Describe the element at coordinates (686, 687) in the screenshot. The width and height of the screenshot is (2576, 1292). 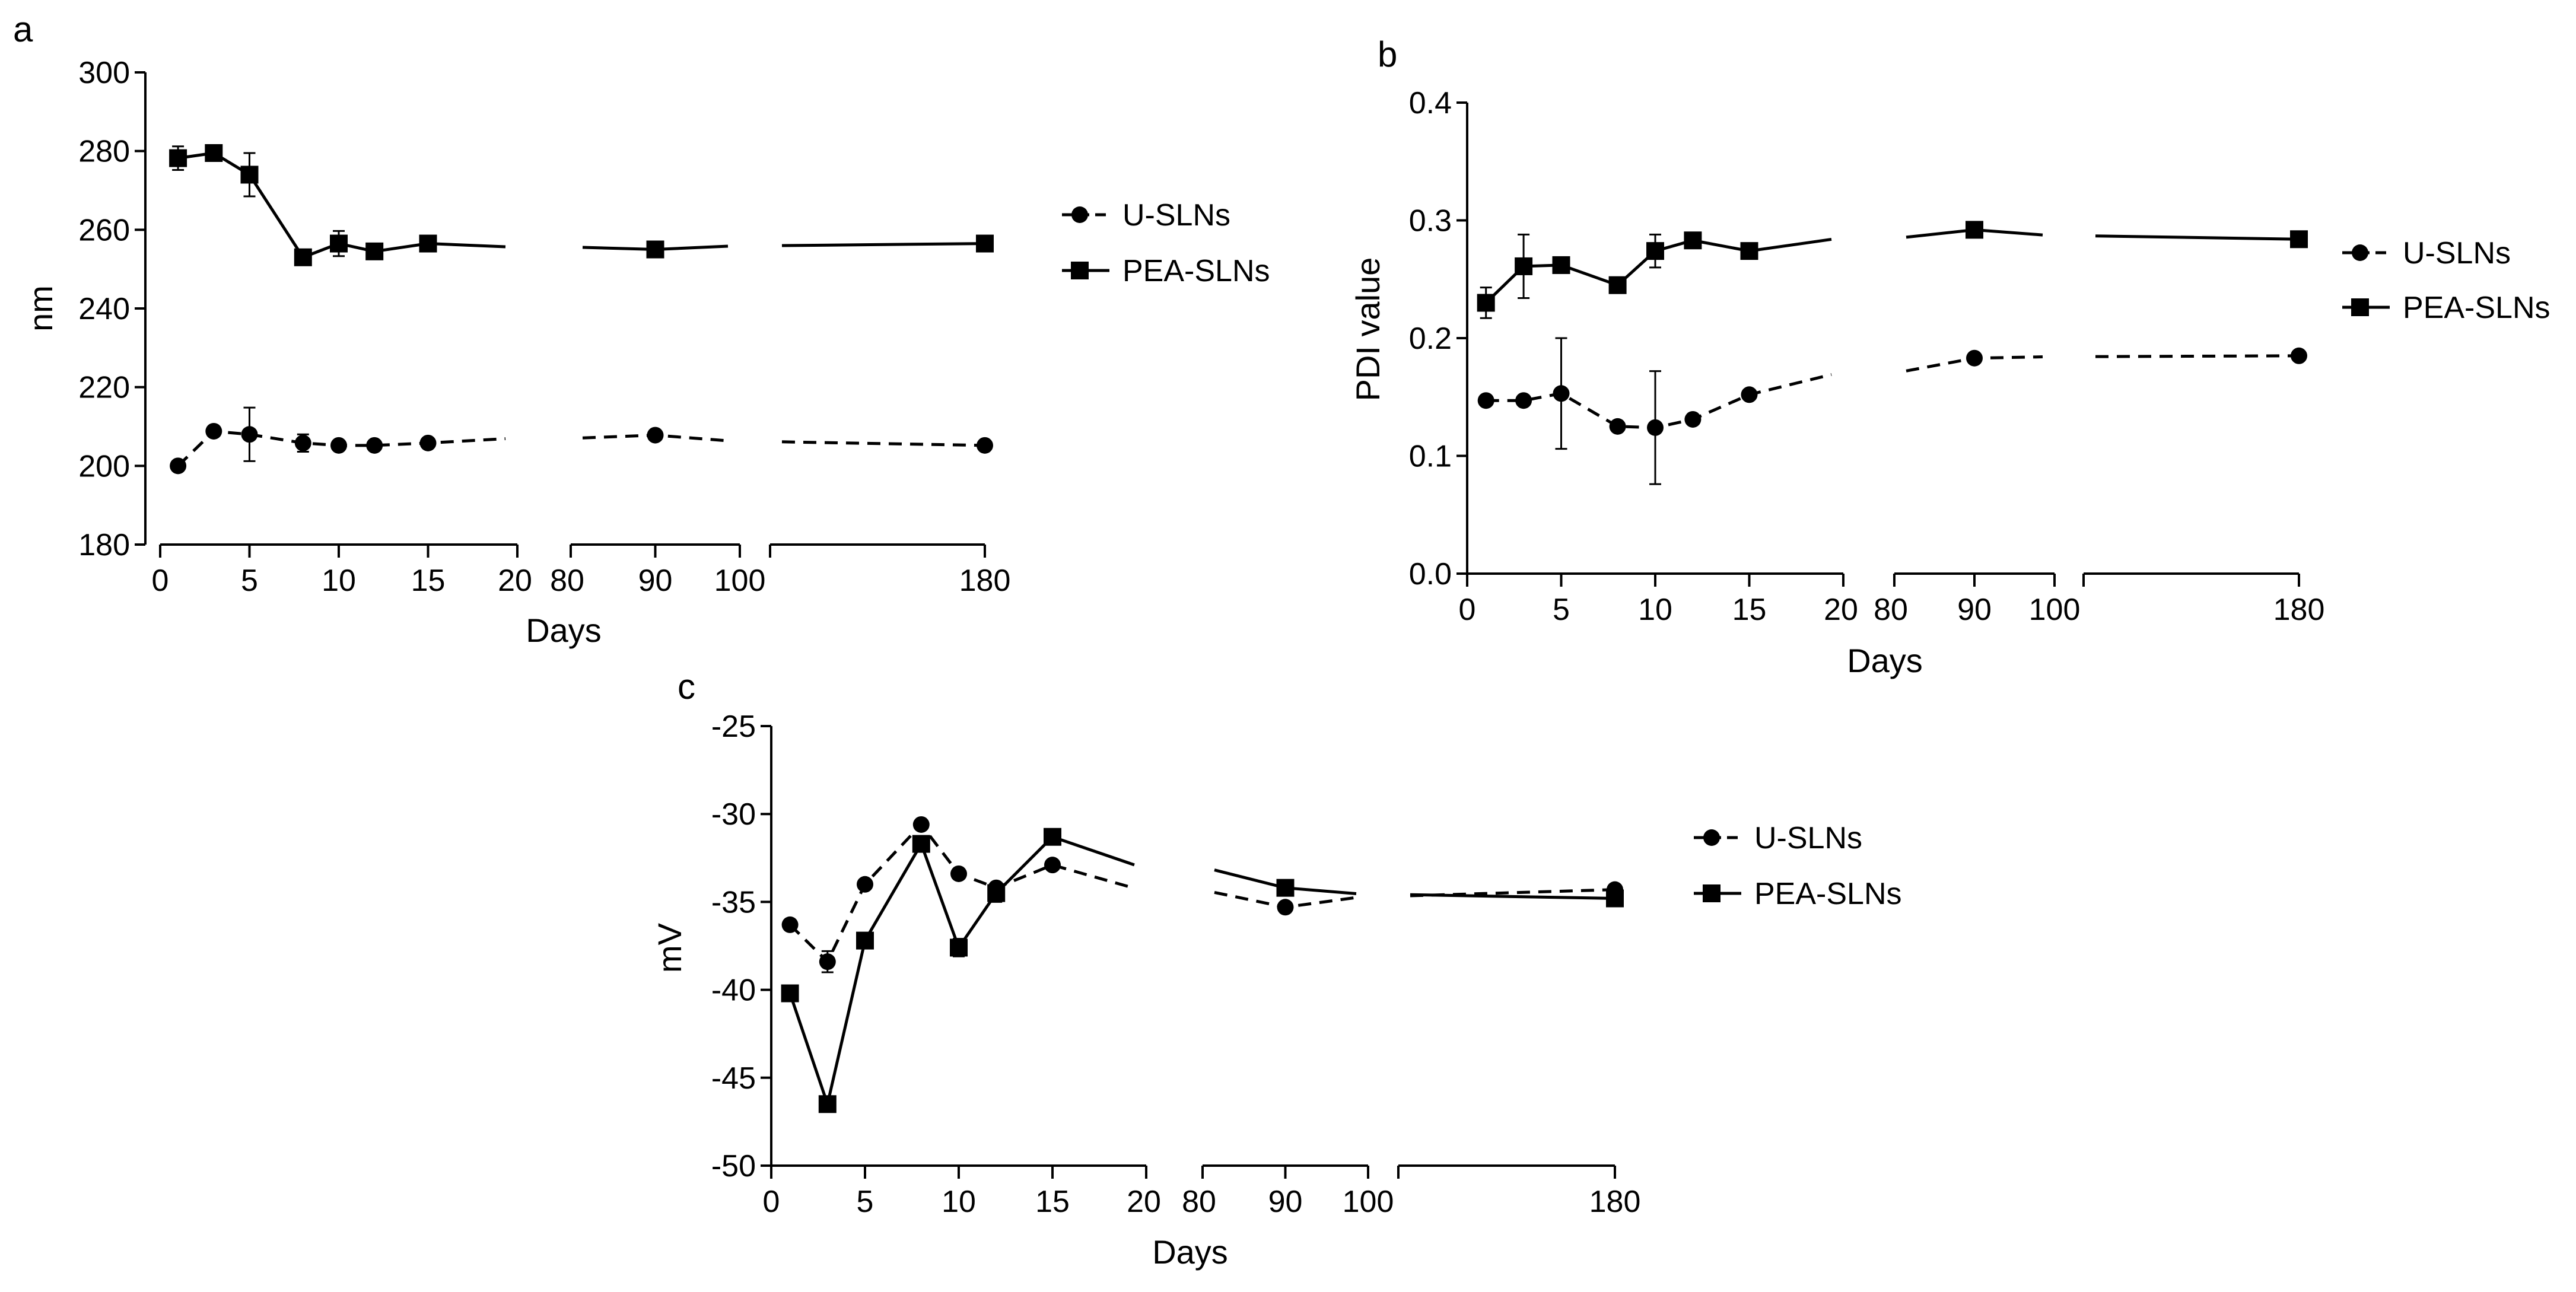
I see `panel-letter: c` at that location.